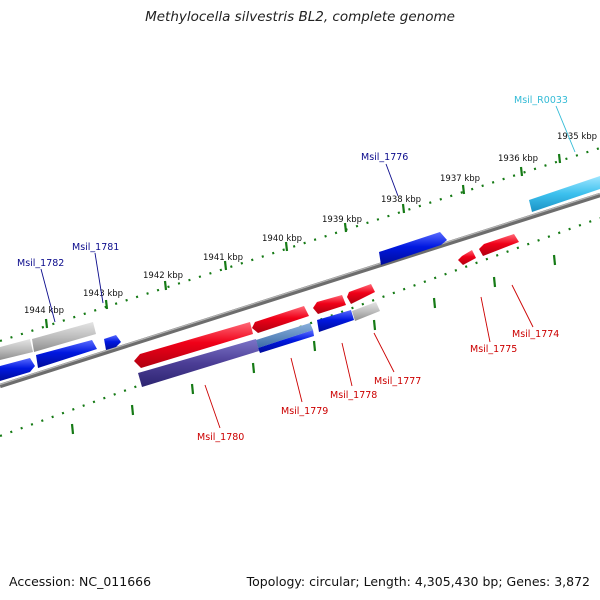 This screenshot has height=600, width=600. What do you see at coordinates (223, 258) in the screenshot?
I see `kbp-label-1941: 1941 kbp` at bounding box center [223, 258].